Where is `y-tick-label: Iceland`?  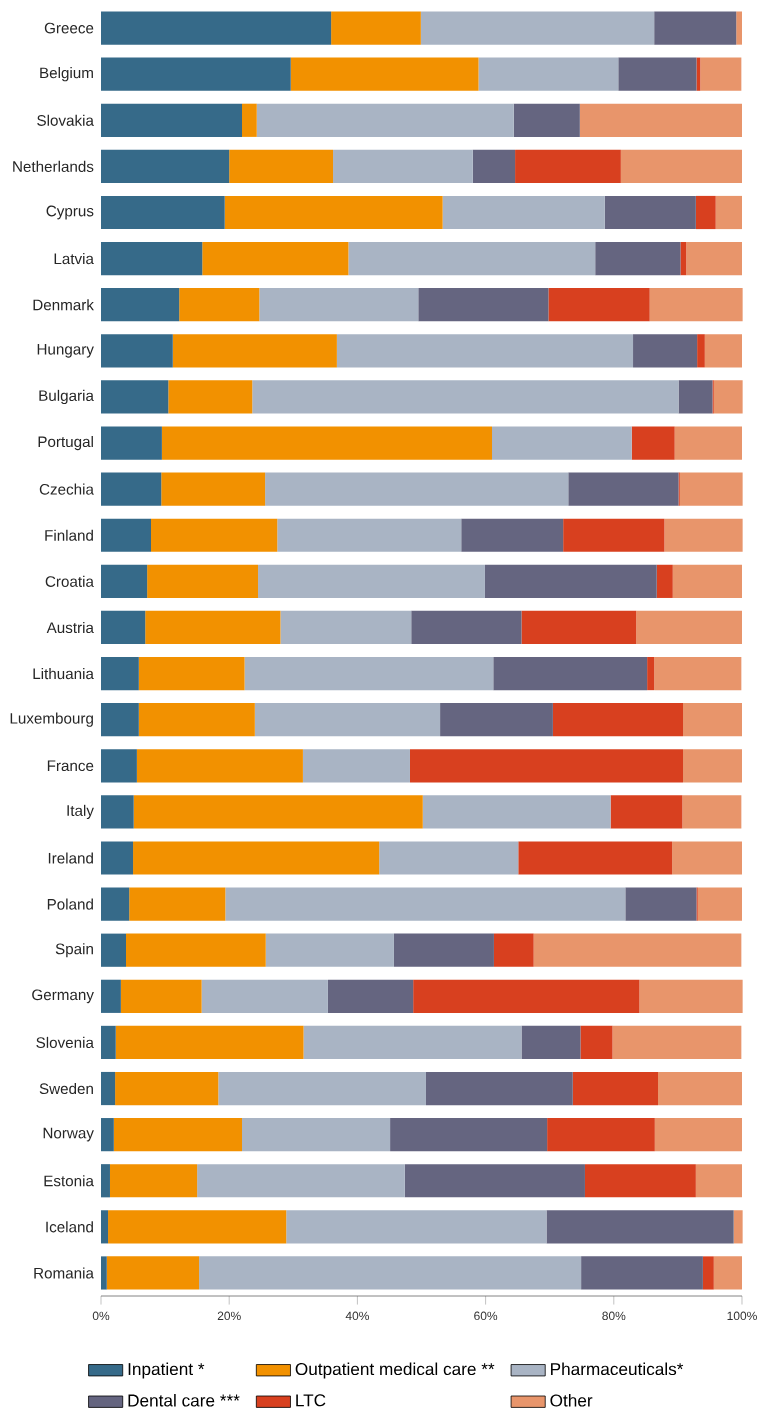
y-tick-label: Iceland is located at coordinates (69, 1227).